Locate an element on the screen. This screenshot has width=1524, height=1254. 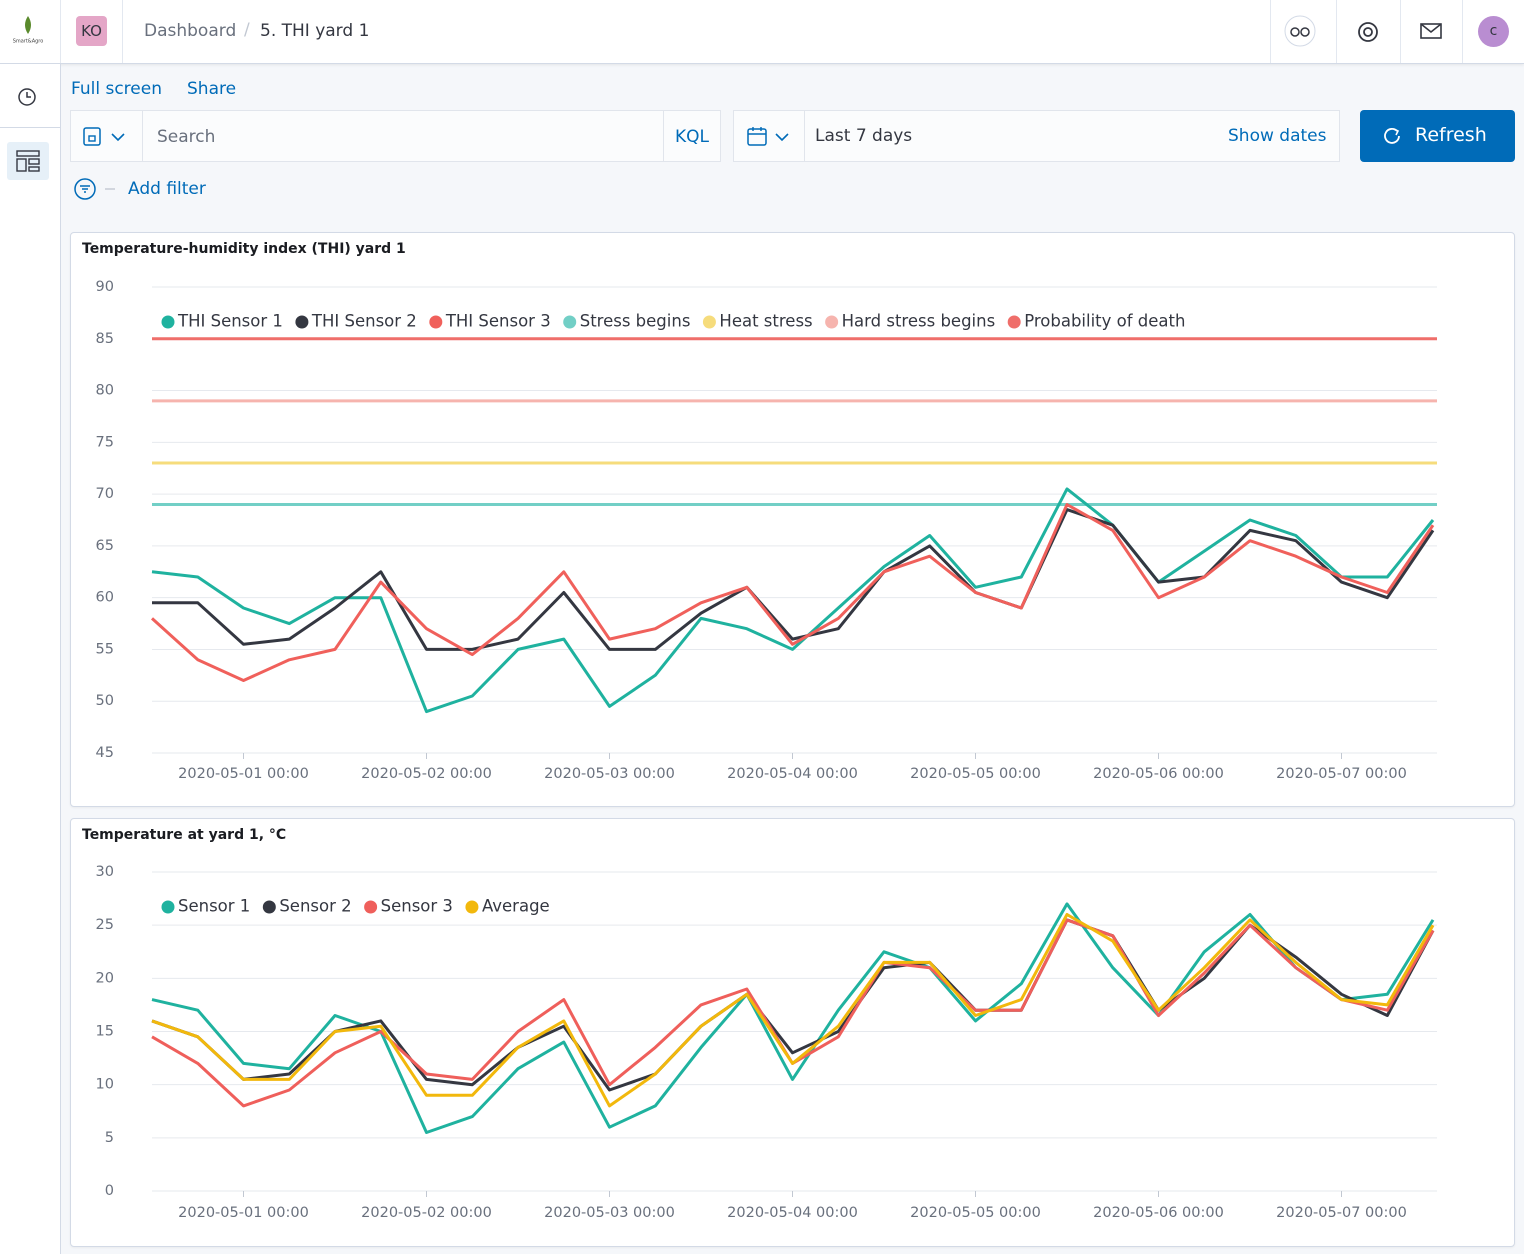
logo-text: Smart&Agro is located at coordinates (28, 42).